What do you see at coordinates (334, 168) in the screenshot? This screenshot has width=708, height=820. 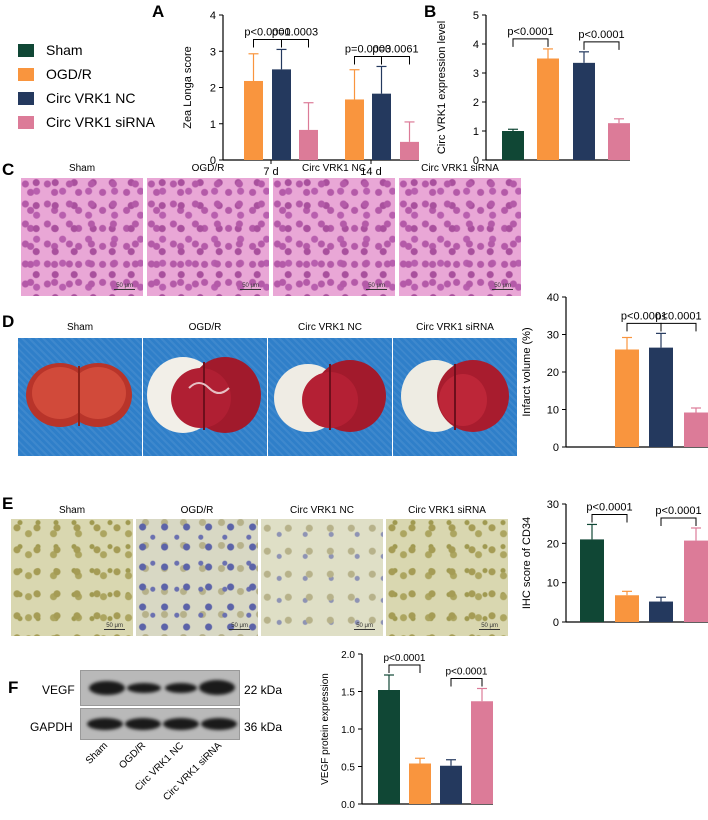 I see `he-caption-nc: Circ VRK1 NC` at bounding box center [334, 168].